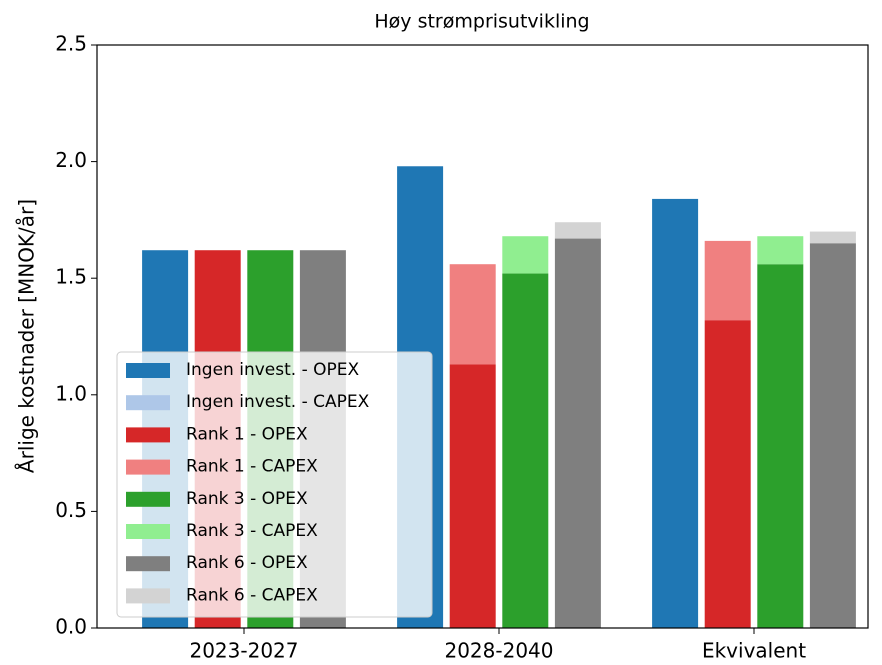  Describe the element at coordinates (274, 484) in the screenshot. I see `legend-box` at that location.